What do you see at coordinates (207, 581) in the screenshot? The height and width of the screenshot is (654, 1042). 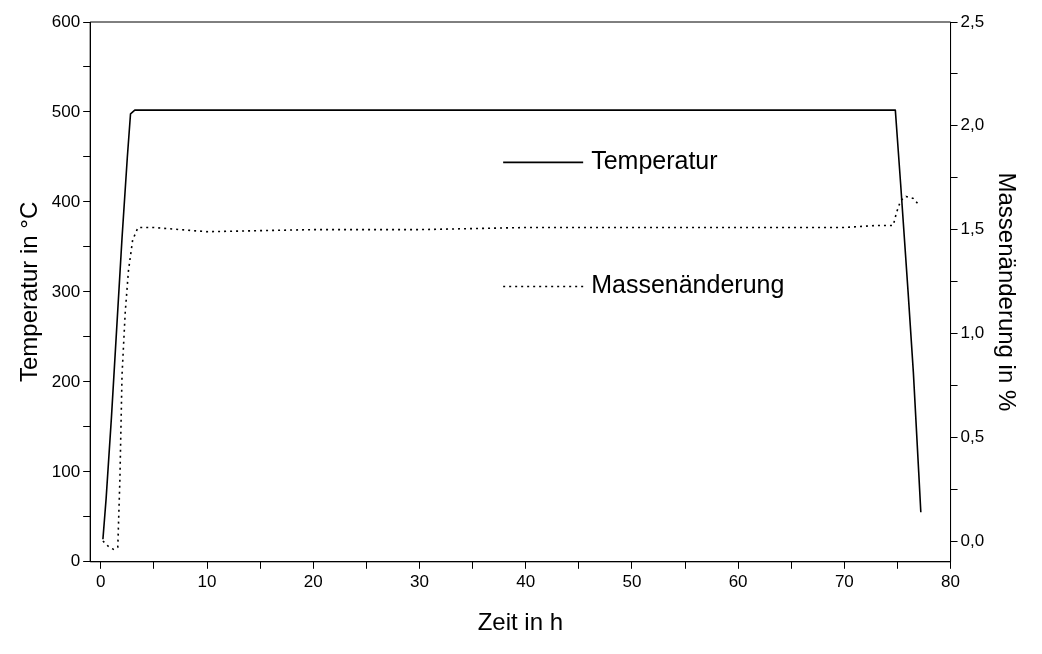 I see `x-tick-label: 10` at bounding box center [207, 581].